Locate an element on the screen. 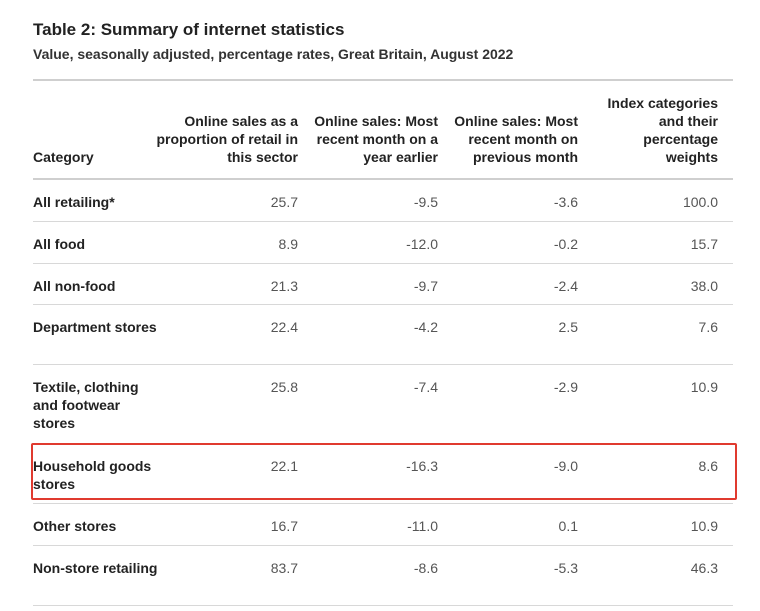 This screenshot has height=611, width=760. table-row: Department stores 22.4 -4.2 2.5 7.6 is located at coordinates (383, 335).